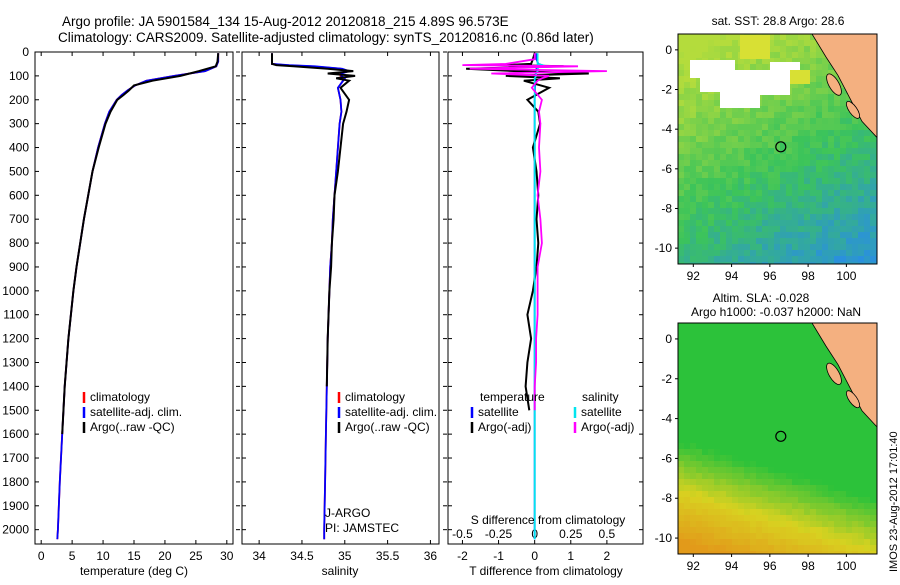 This screenshot has height=585, width=900. I want to click on series-line-temperature-argo-adj-, so click(527, 231).